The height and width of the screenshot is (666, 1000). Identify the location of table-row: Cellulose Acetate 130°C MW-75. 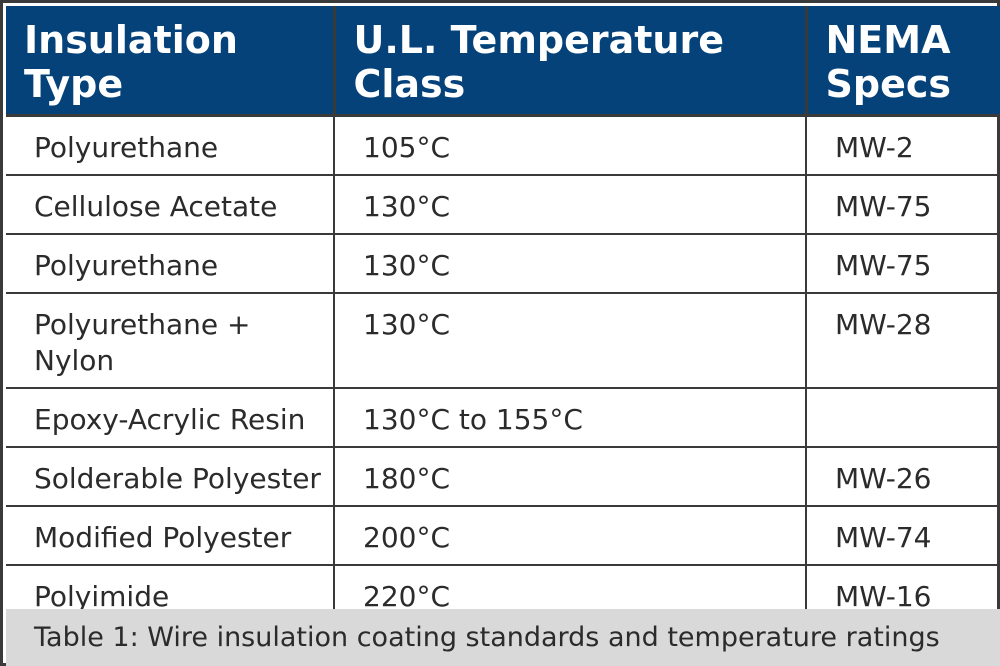
(503, 205).